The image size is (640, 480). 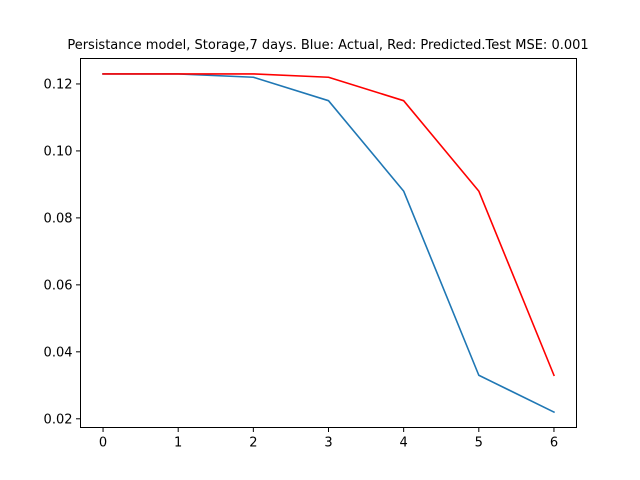 I want to click on y-tick-label: 0.08, so click(x=58, y=218).